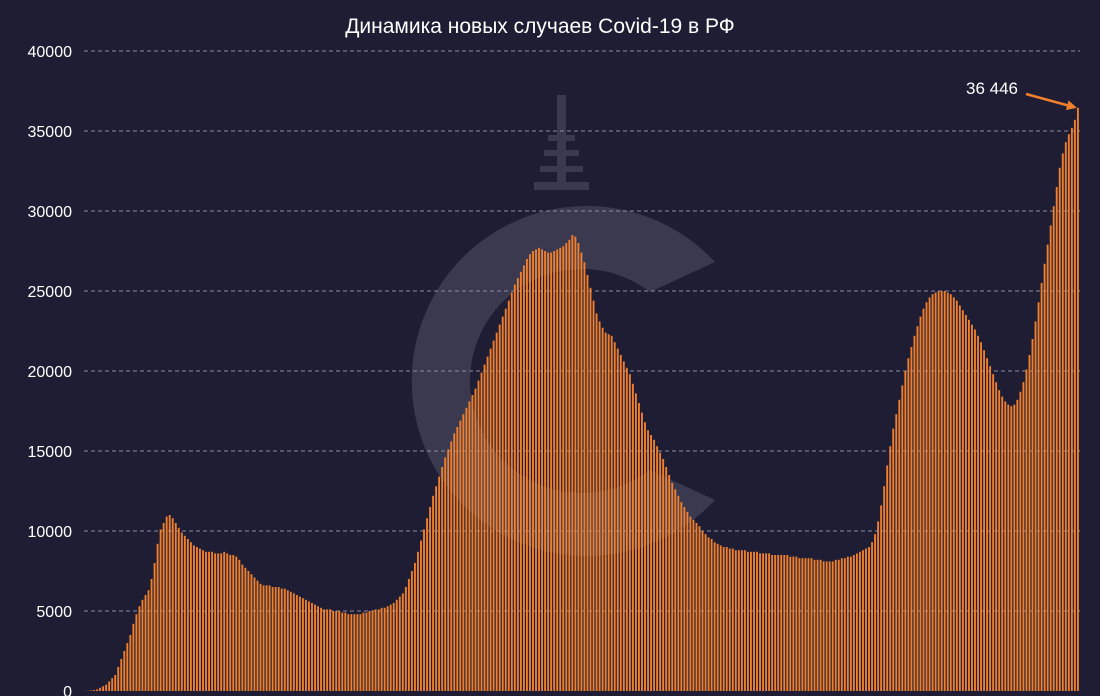 This screenshot has height=696, width=1100. Describe the element at coordinates (50, 532) in the screenshot. I see `y-tick-label: 10000` at that location.